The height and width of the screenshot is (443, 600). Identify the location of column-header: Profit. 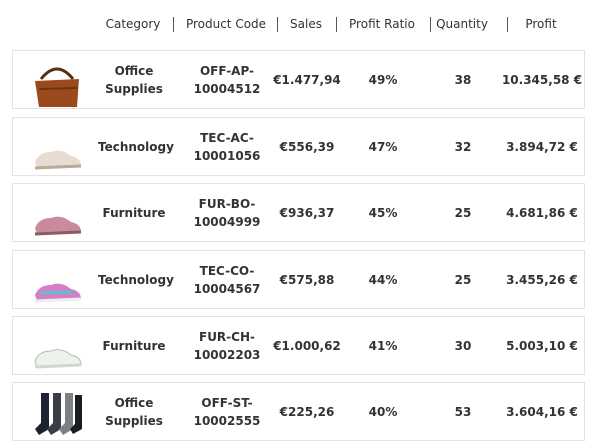
(541, 24).